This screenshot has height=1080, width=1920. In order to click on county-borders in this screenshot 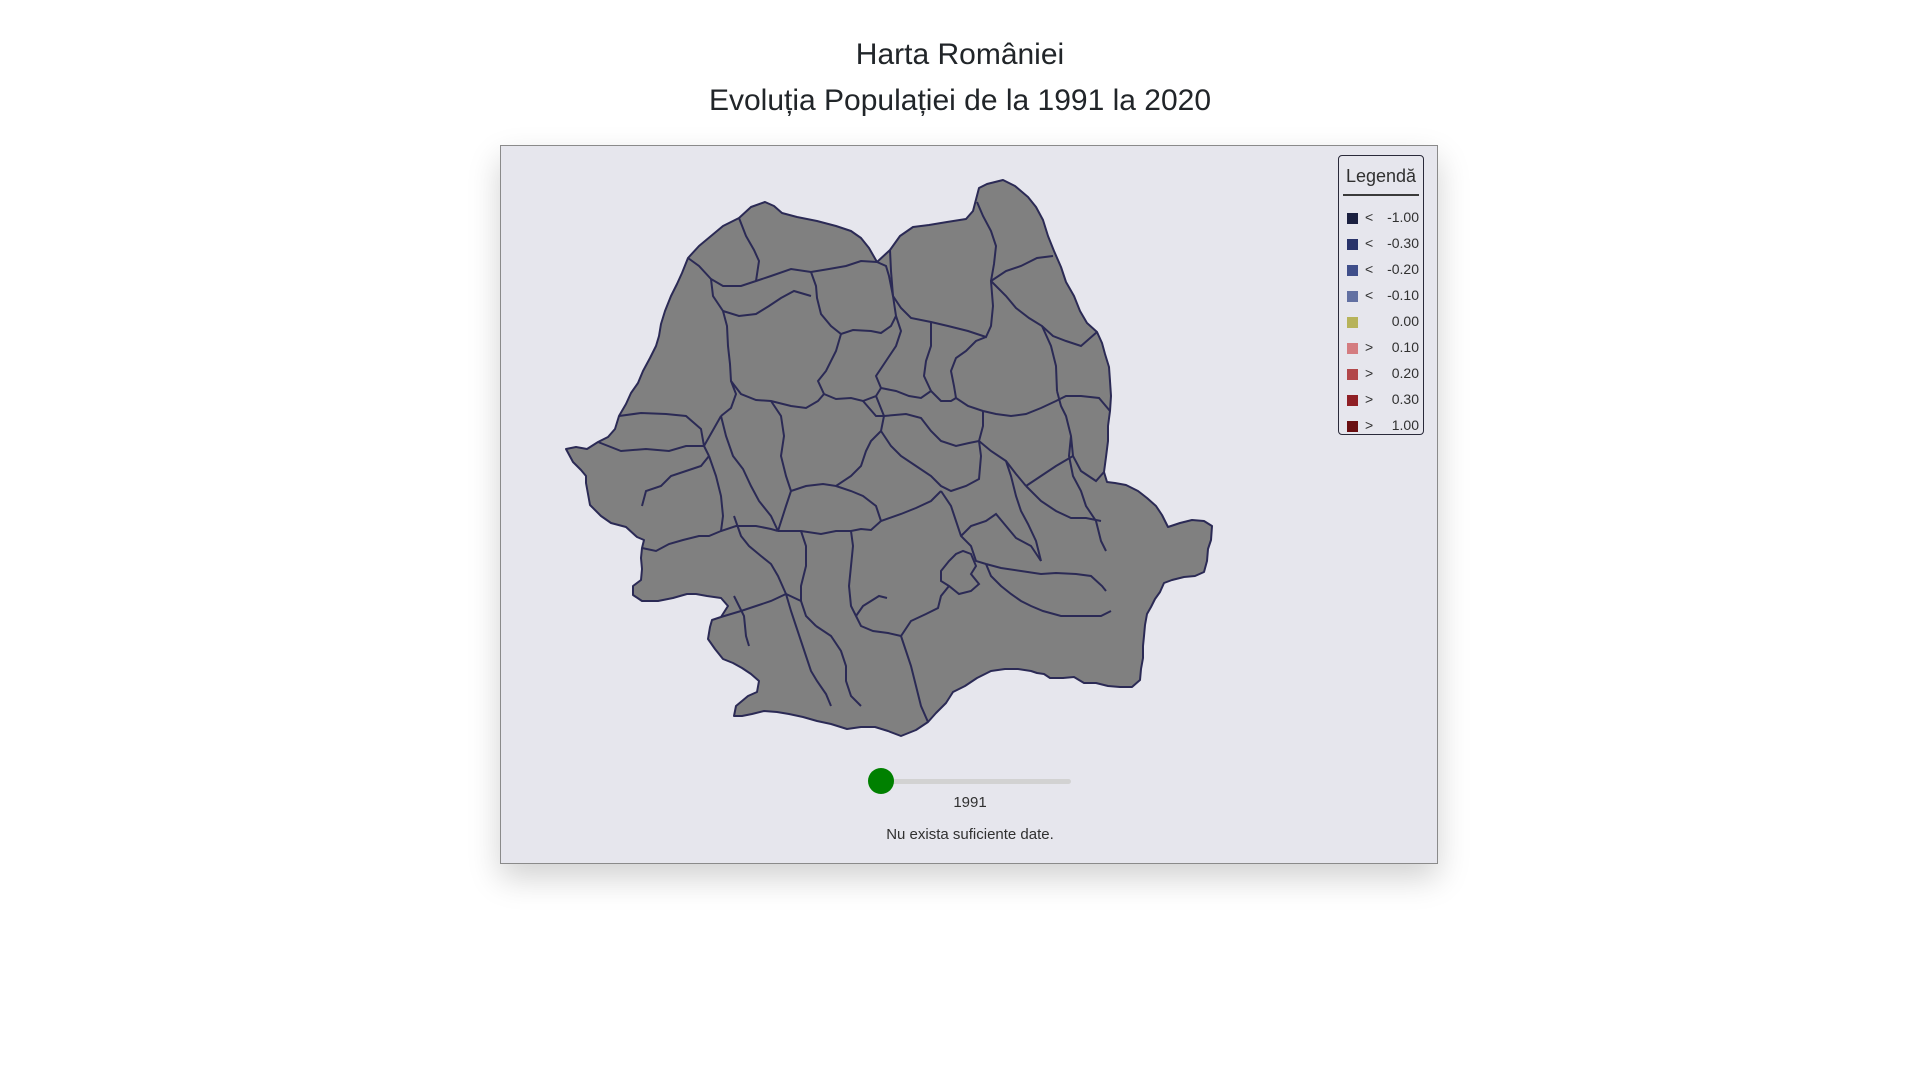, I will do `click(854, 462)`.